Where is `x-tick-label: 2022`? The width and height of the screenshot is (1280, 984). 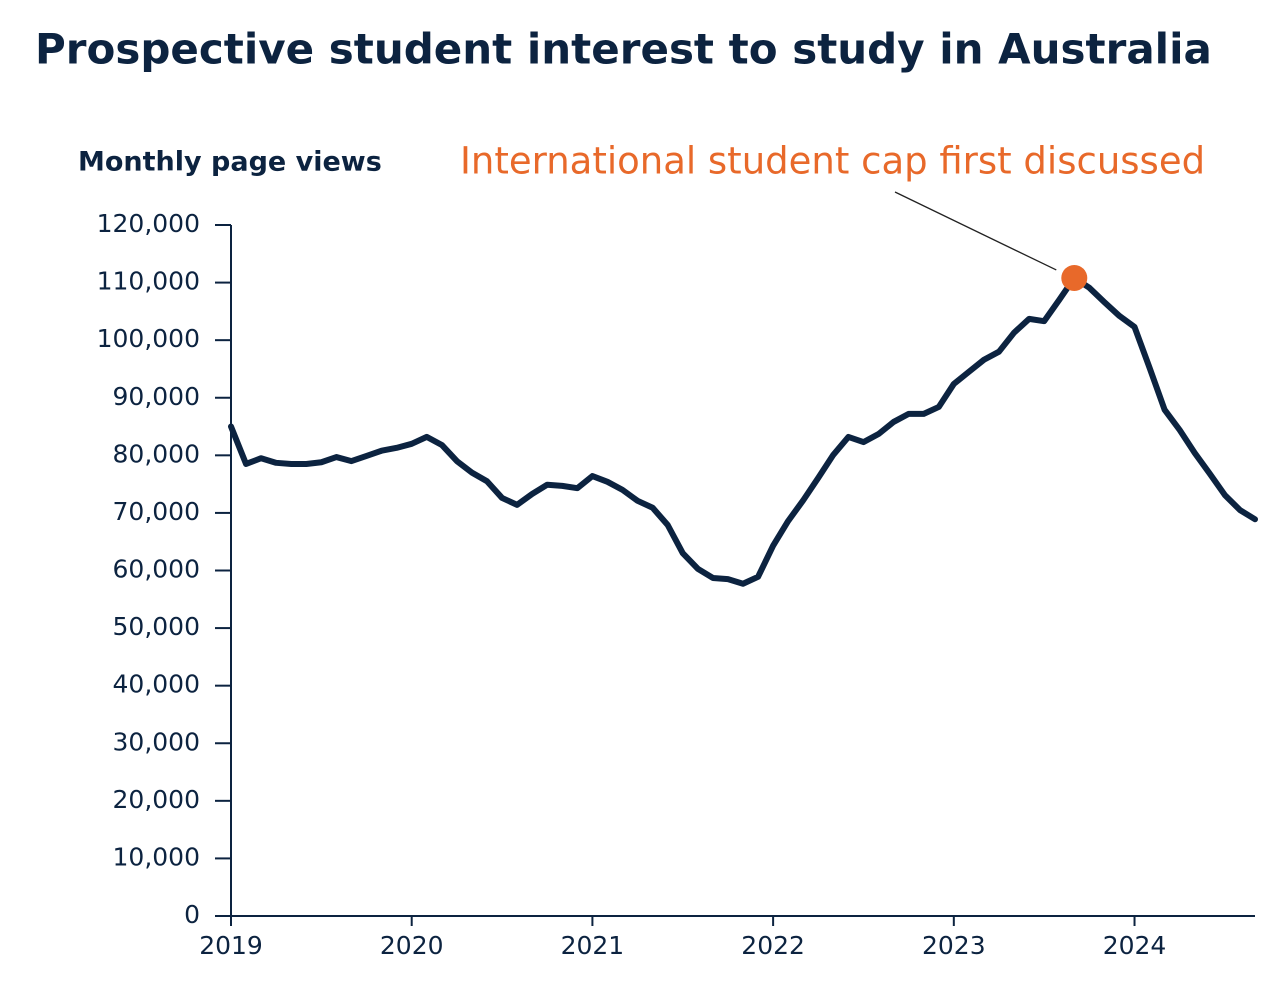
x-tick-label: 2022 is located at coordinates (773, 945).